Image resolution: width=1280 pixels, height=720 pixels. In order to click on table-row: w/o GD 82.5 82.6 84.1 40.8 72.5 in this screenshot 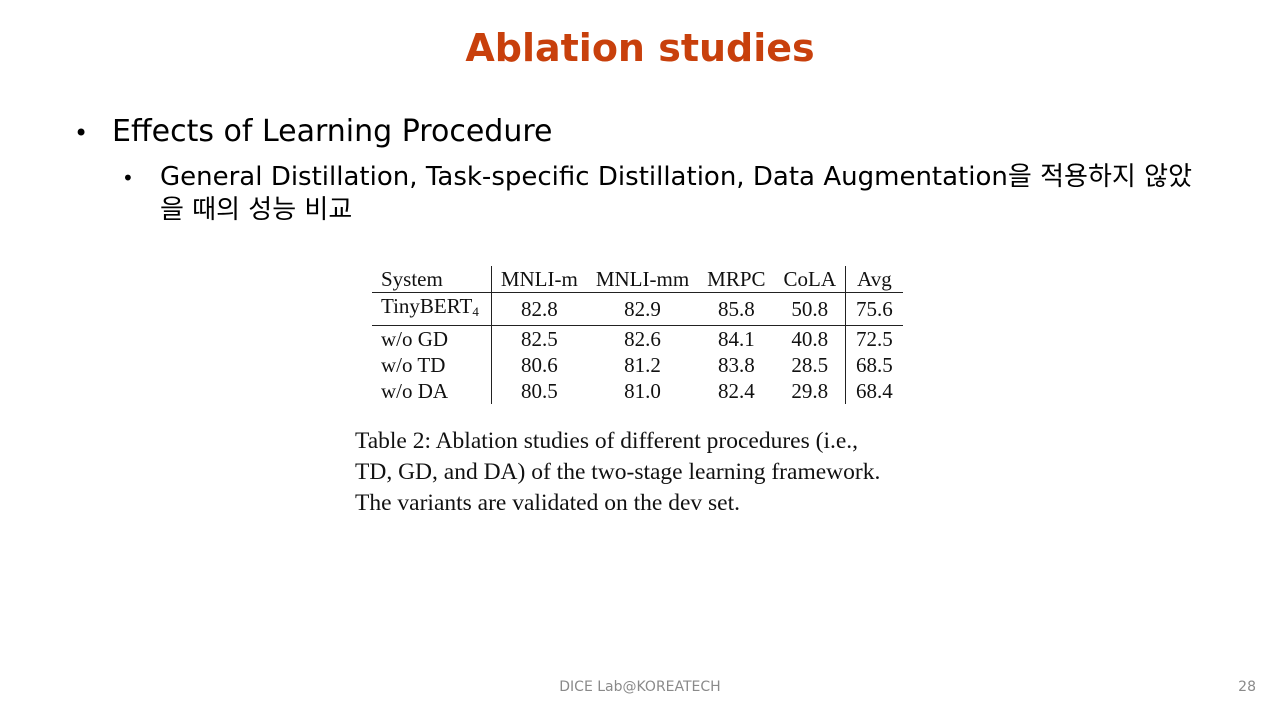, I will do `click(637, 338)`.